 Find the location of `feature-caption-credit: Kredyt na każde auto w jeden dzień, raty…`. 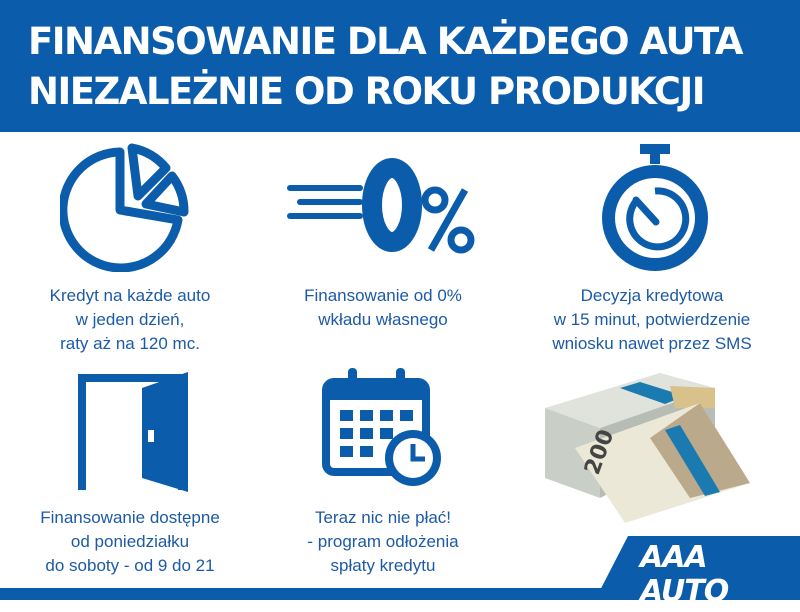

feature-caption-credit: Kredyt na każde auto w jeden dzień, raty… is located at coordinates (130, 320).